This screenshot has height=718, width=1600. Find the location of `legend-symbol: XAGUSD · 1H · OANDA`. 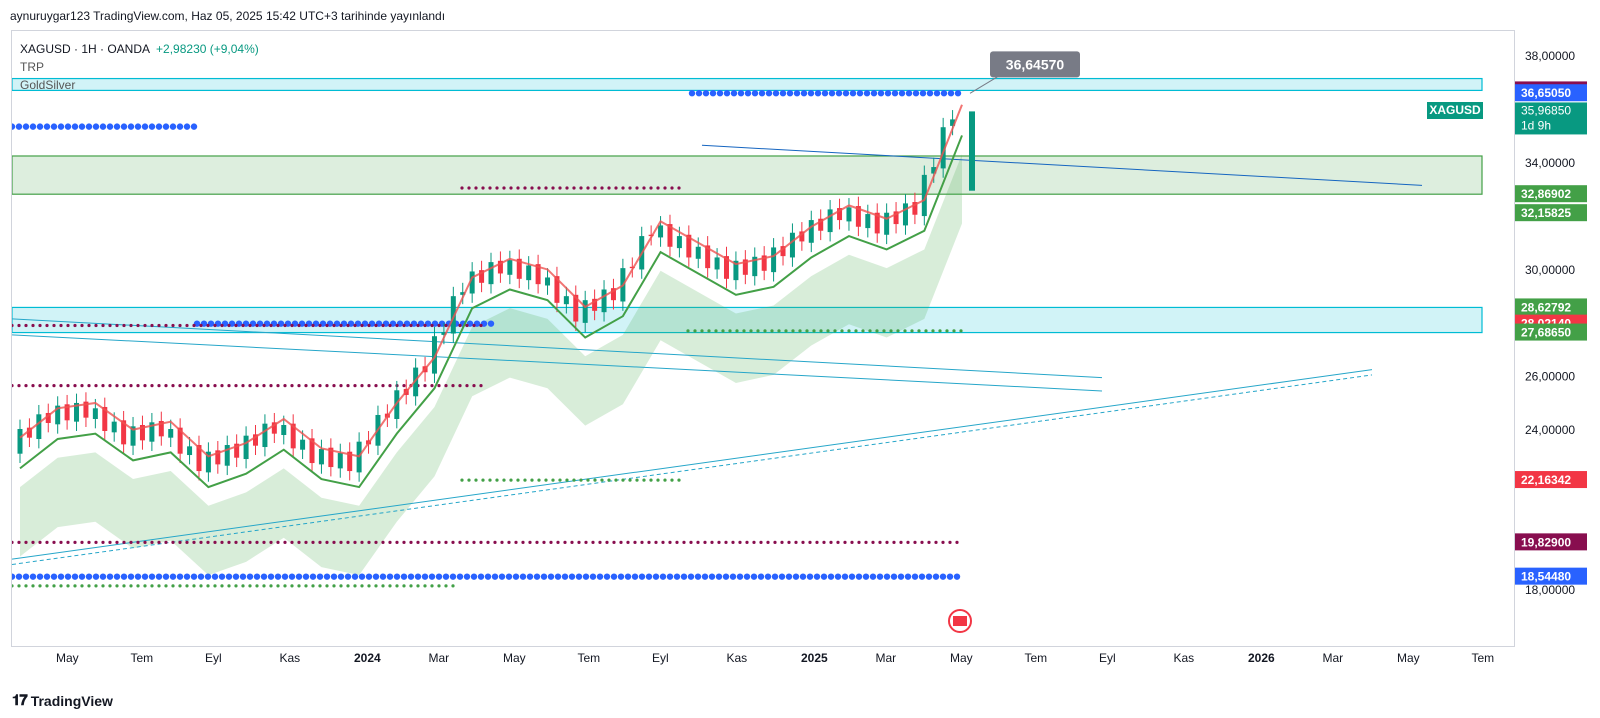

legend-symbol: XAGUSD · 1H · OANDA is located at coordinates (85, 49).